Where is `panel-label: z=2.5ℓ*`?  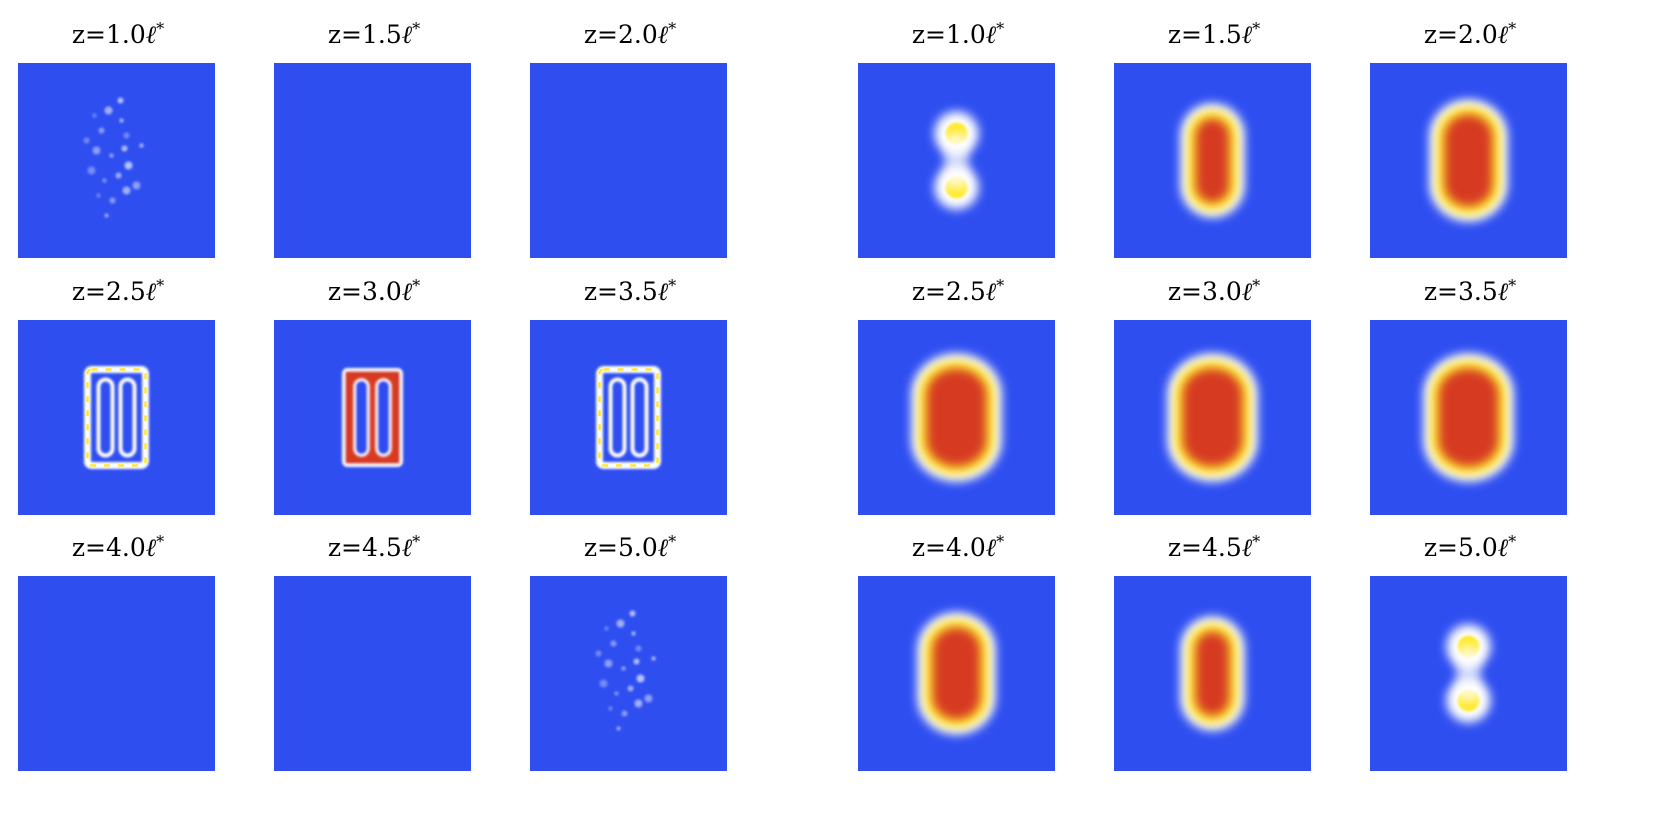
panel-label: z=2.5ℓ* is located at coordinates (958, 292).